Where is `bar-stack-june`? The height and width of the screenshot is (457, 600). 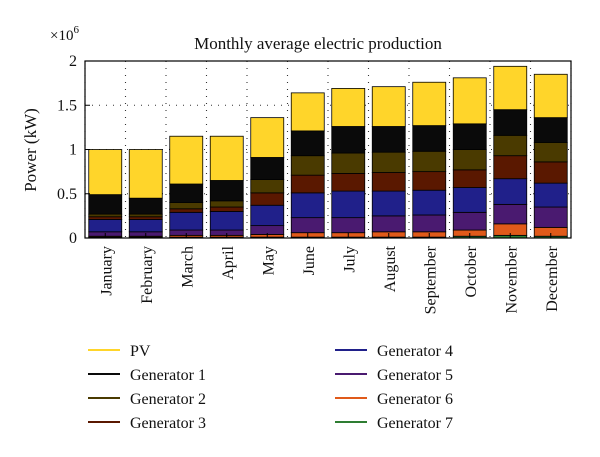 bar-stack-june is located at coordinates (307, 165).